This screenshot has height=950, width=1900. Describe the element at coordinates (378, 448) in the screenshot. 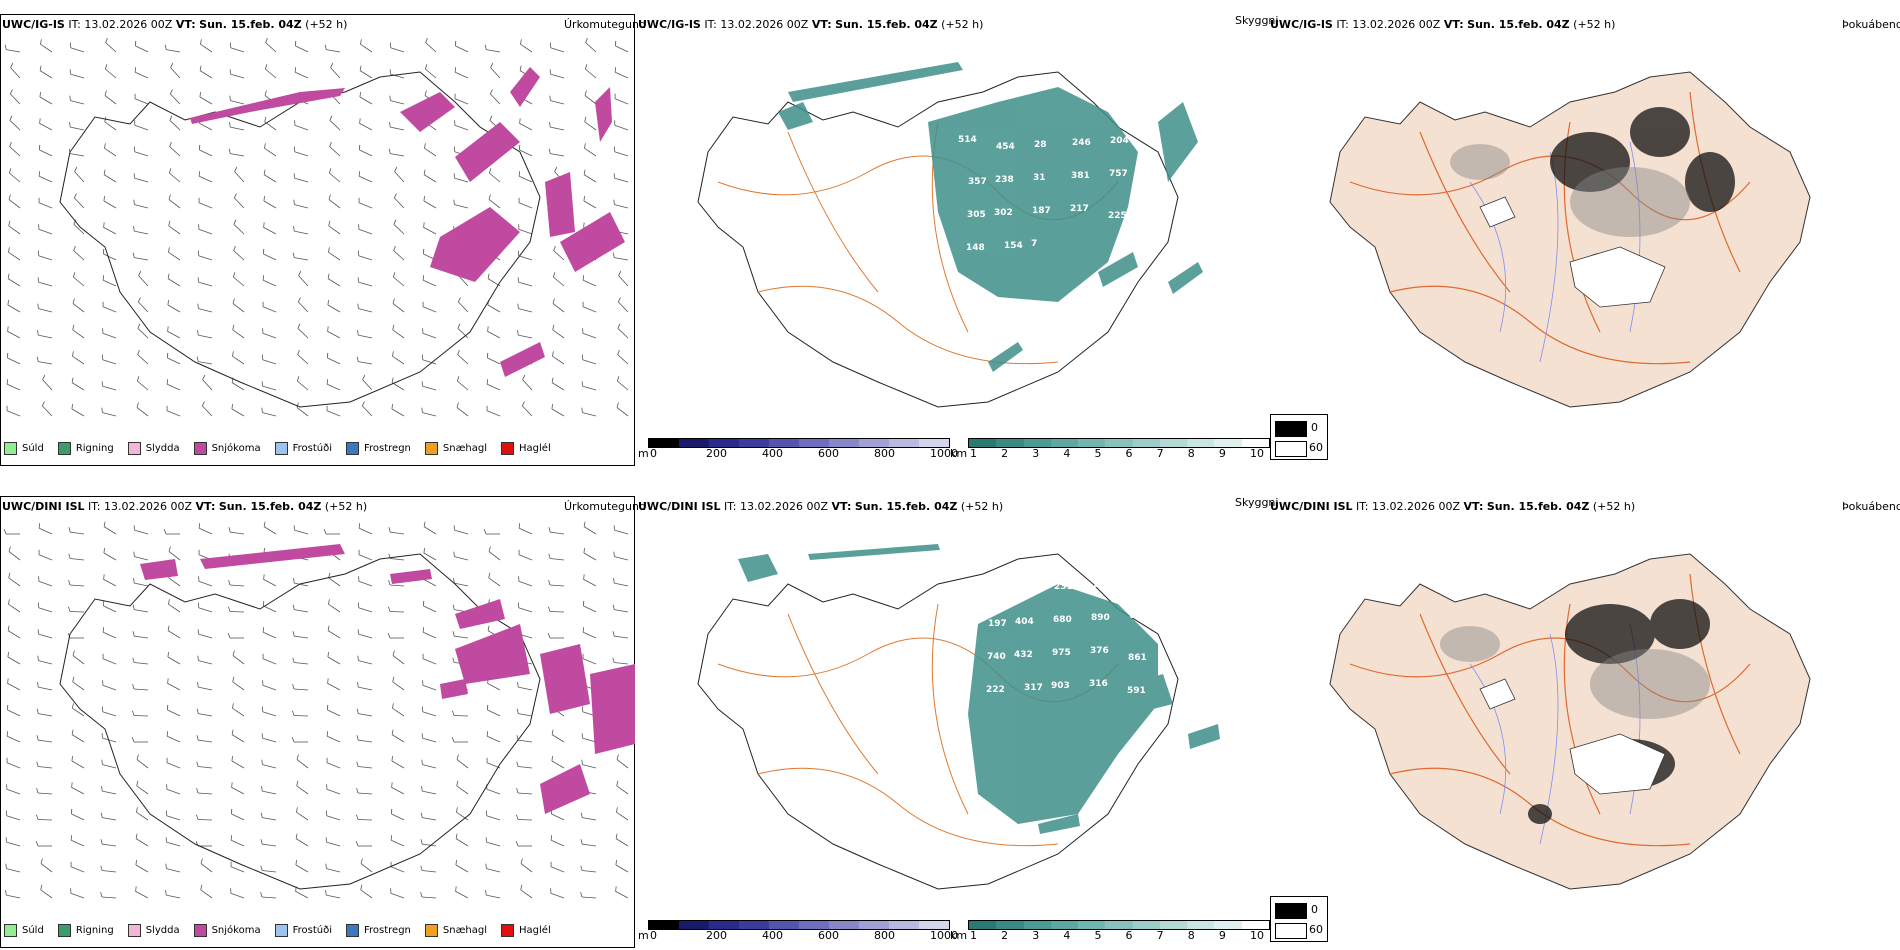

I see `legend-item-5: Frostregn` at that location.